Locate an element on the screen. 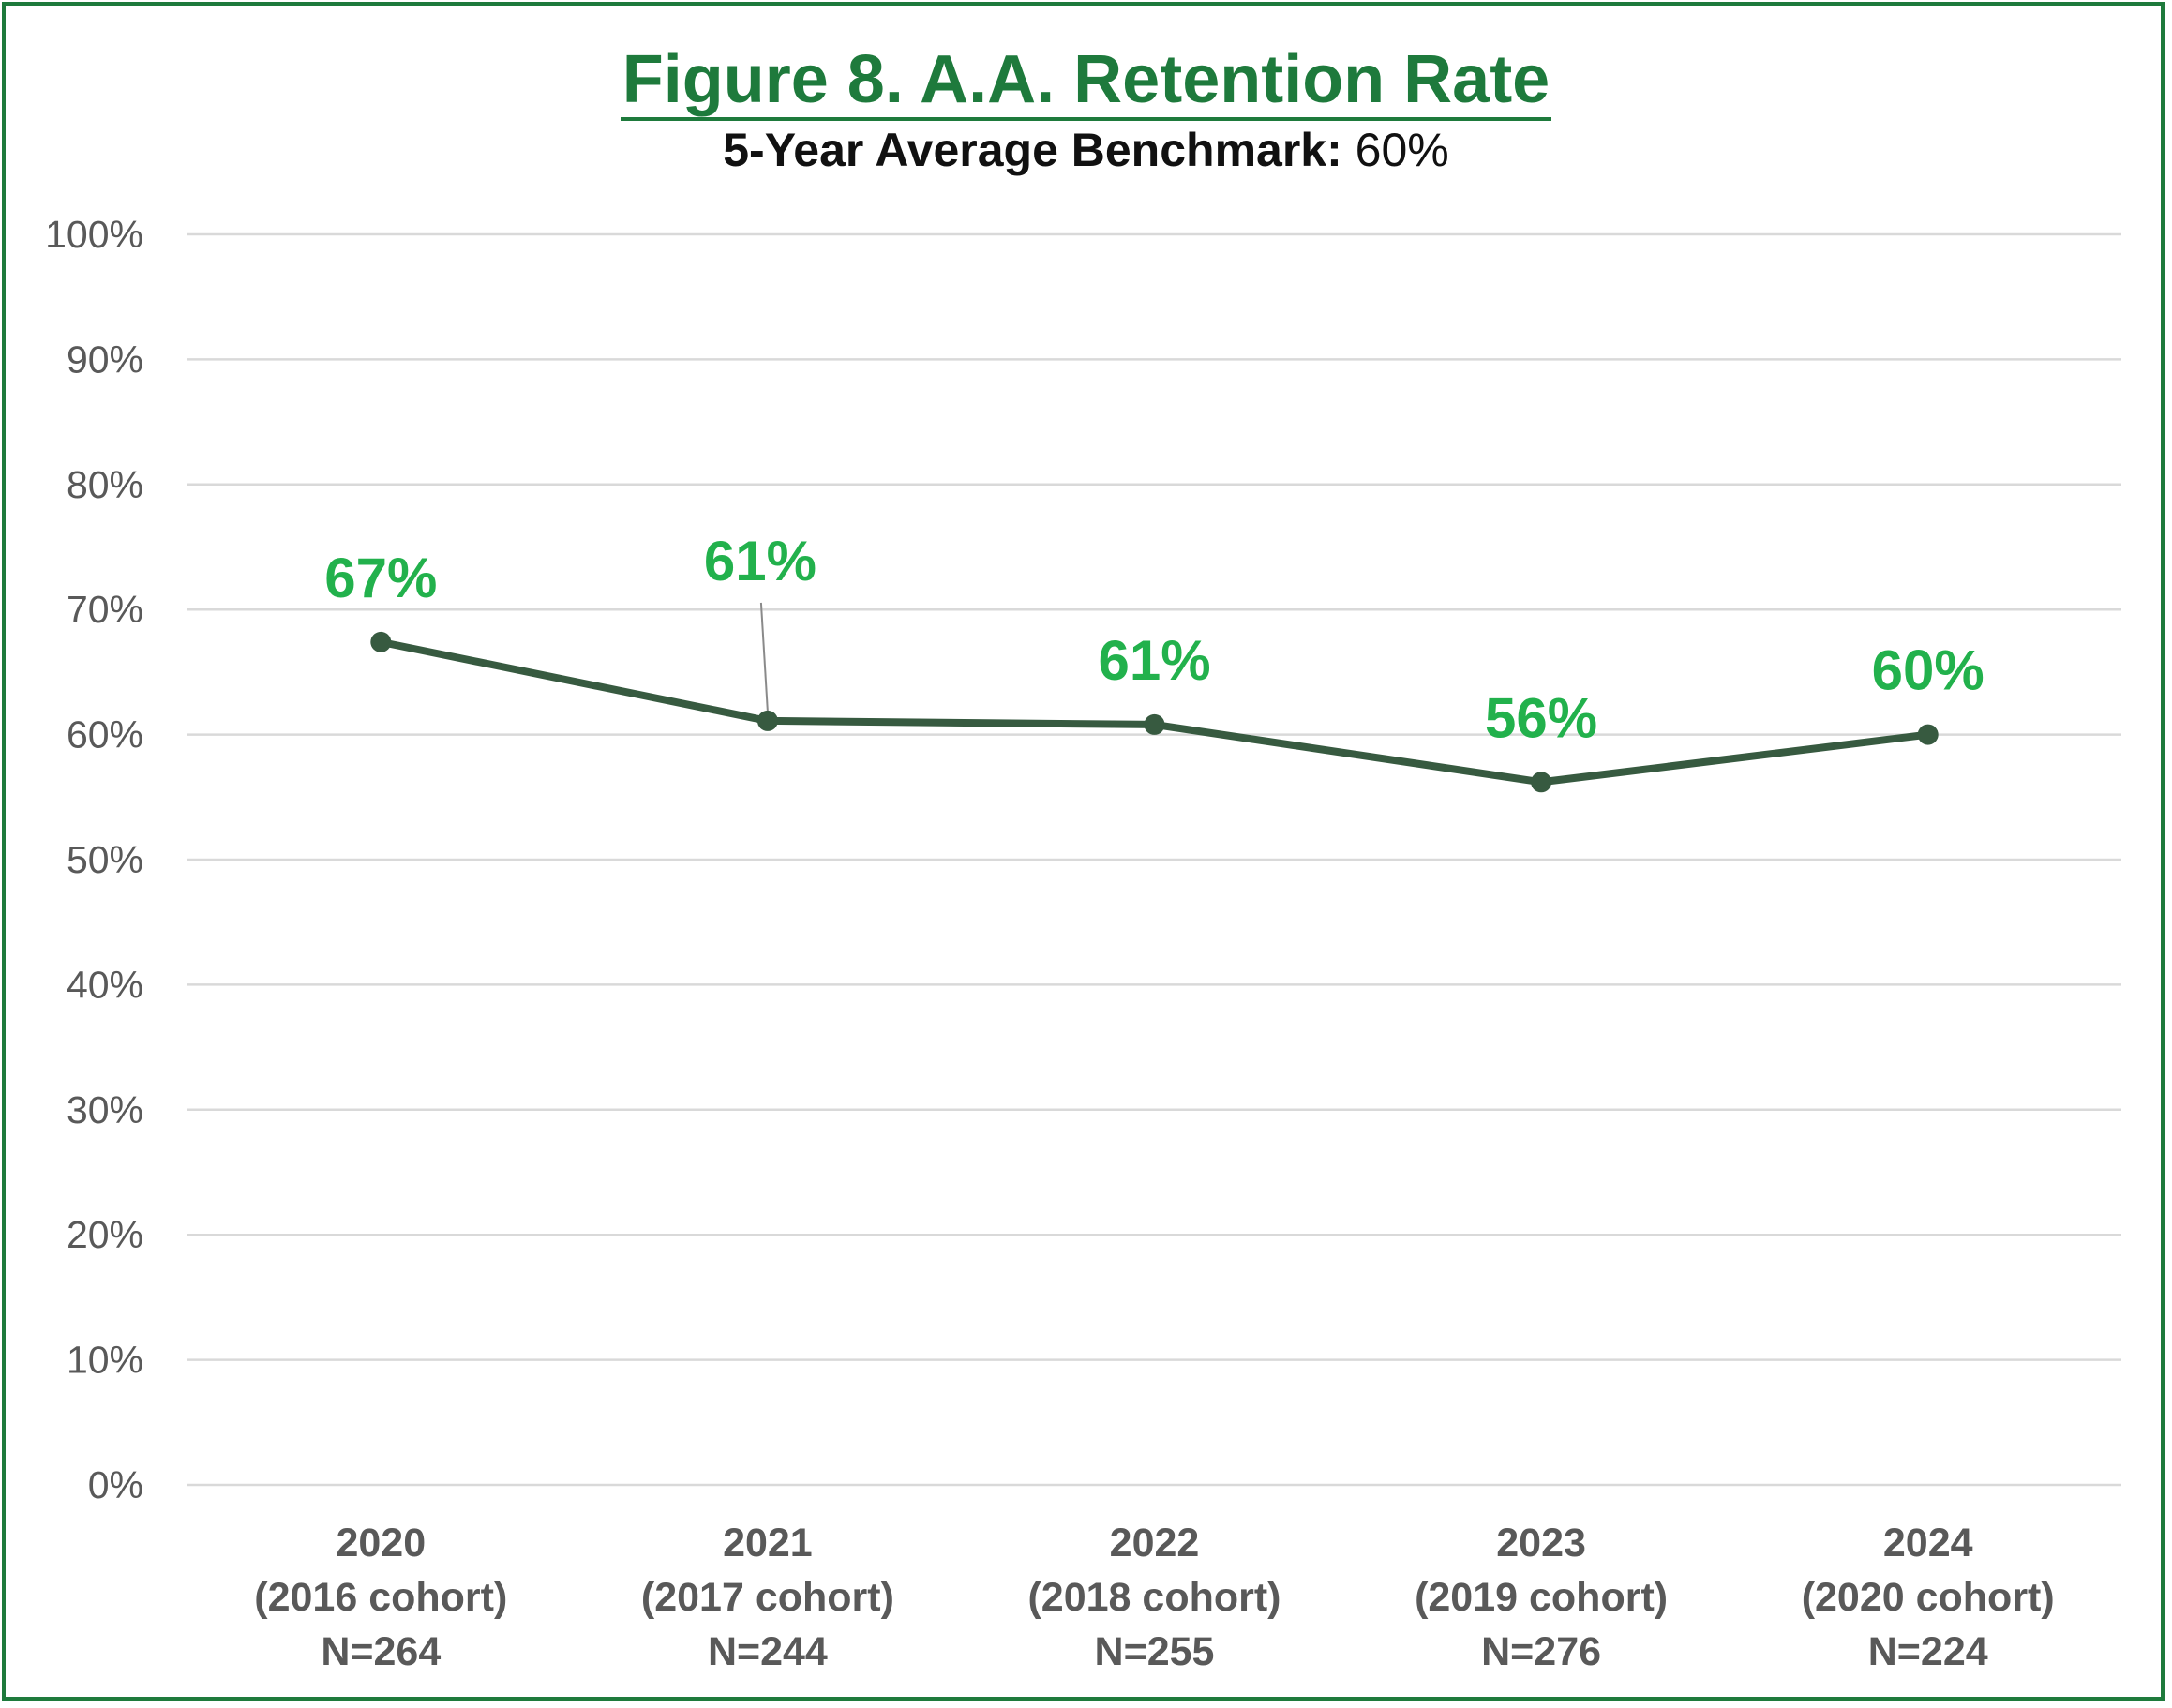  x-tick-label-1-2: N=244 is located at coordinates (768, 1651).